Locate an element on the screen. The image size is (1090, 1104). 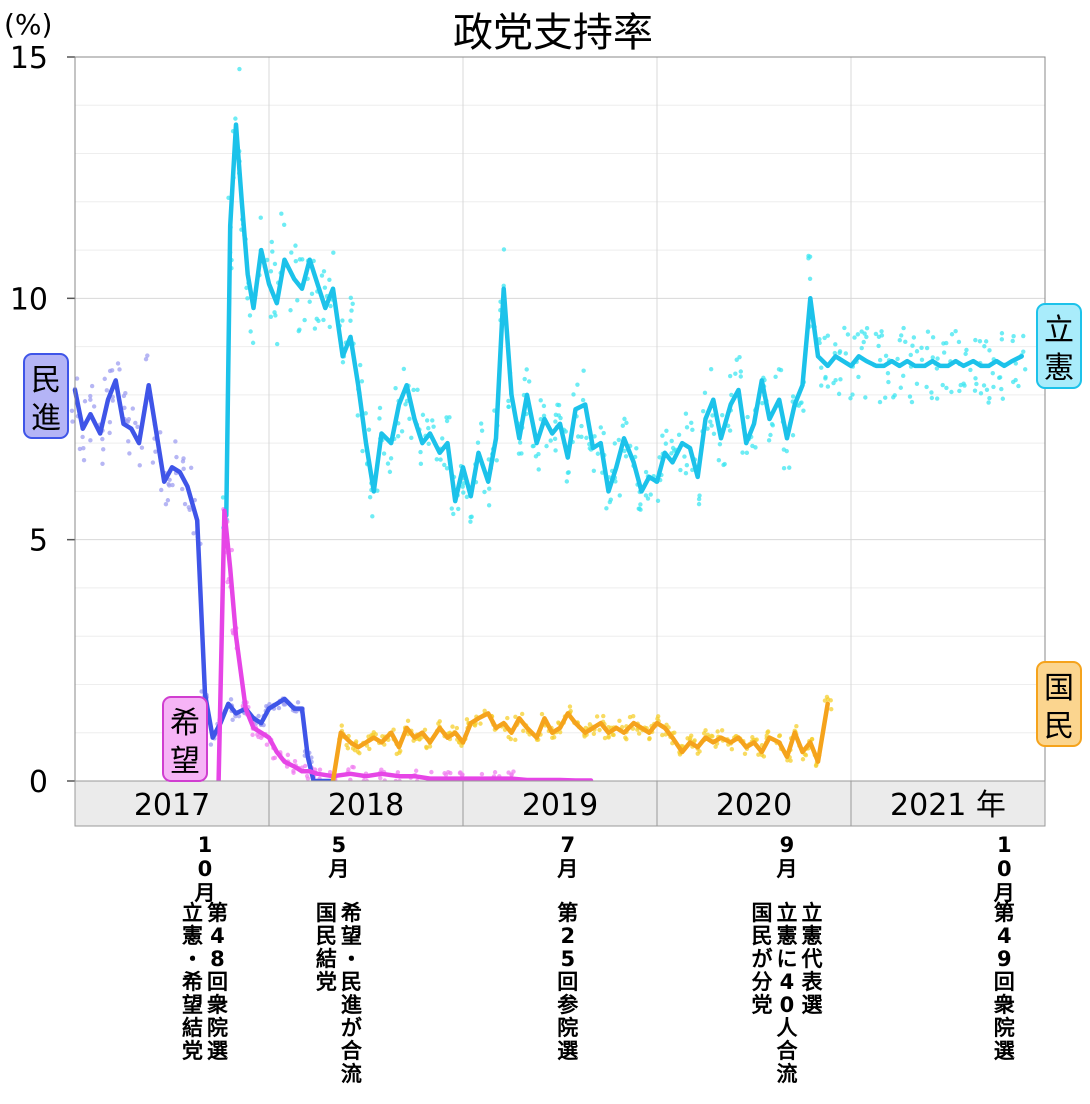
y-tick-label: 10 is located at coordinates (29, 299).